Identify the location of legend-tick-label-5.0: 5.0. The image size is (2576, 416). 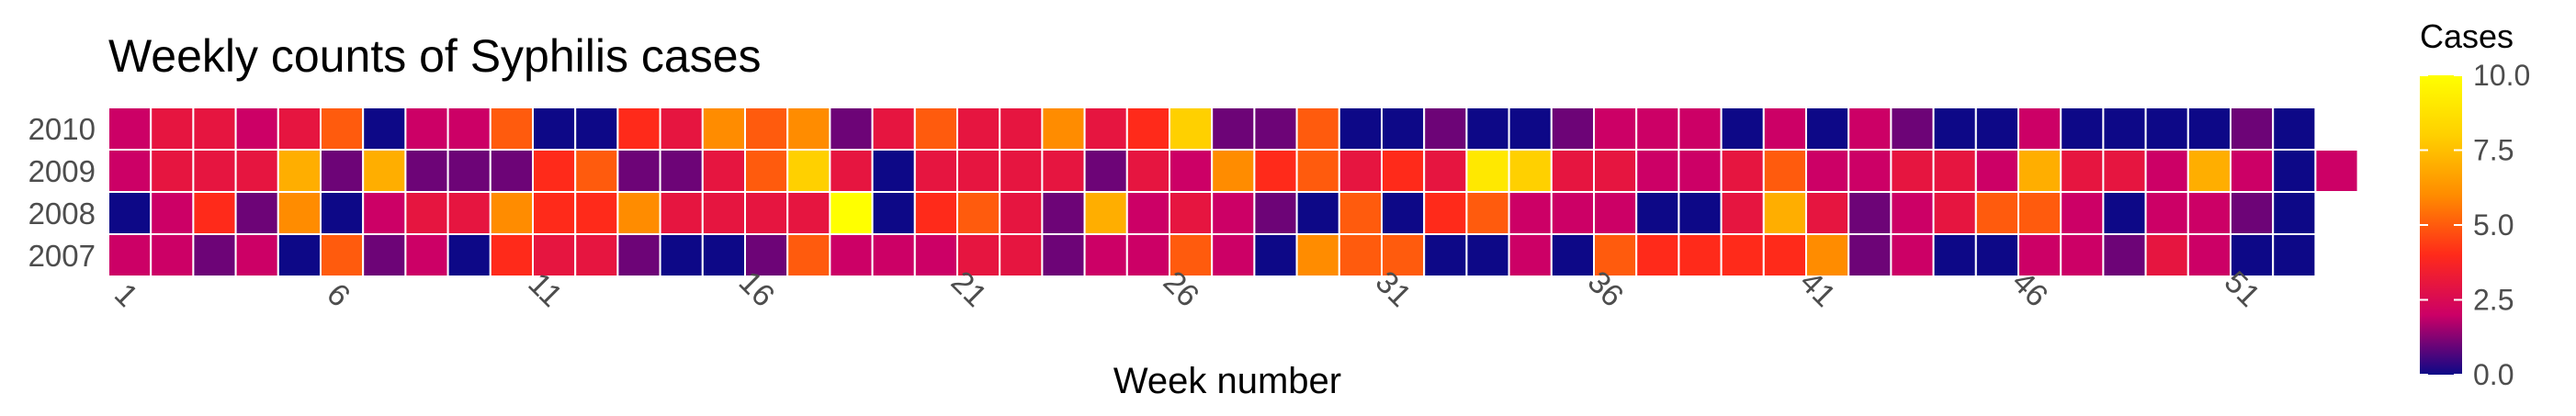
(2493, 225).